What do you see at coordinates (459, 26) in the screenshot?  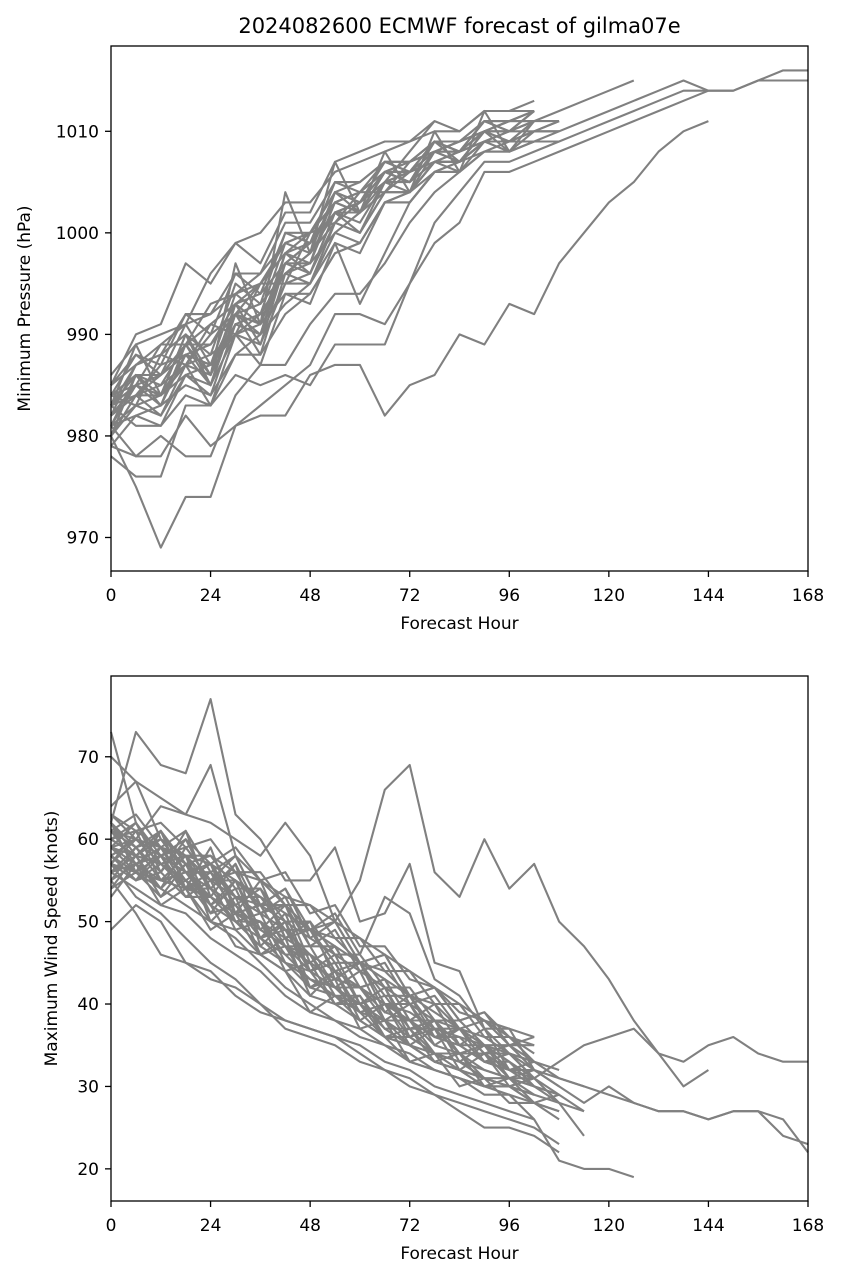 I see `chart-title: 2024082600 ECMWF forecast of gilma07e` at bounding box center [459, 26].